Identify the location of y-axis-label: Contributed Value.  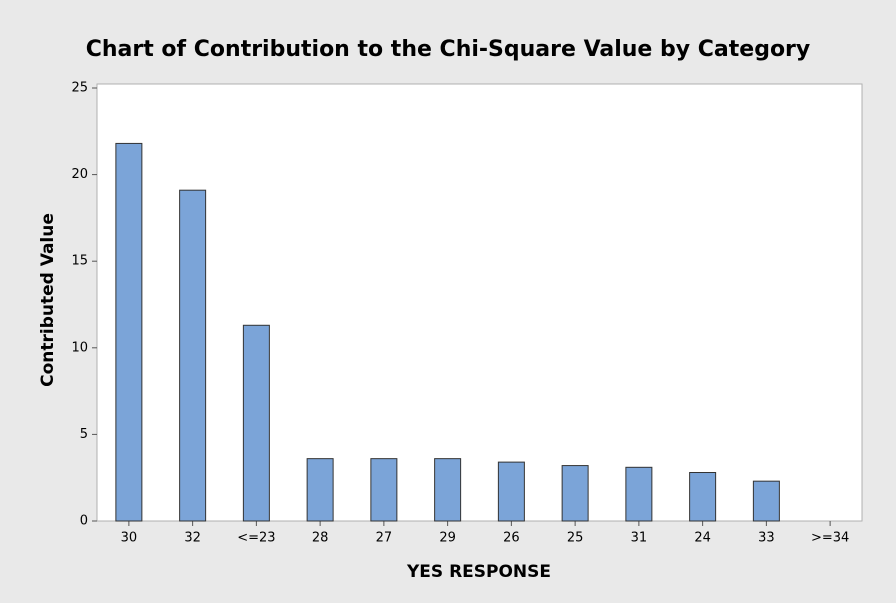
(48, 300).